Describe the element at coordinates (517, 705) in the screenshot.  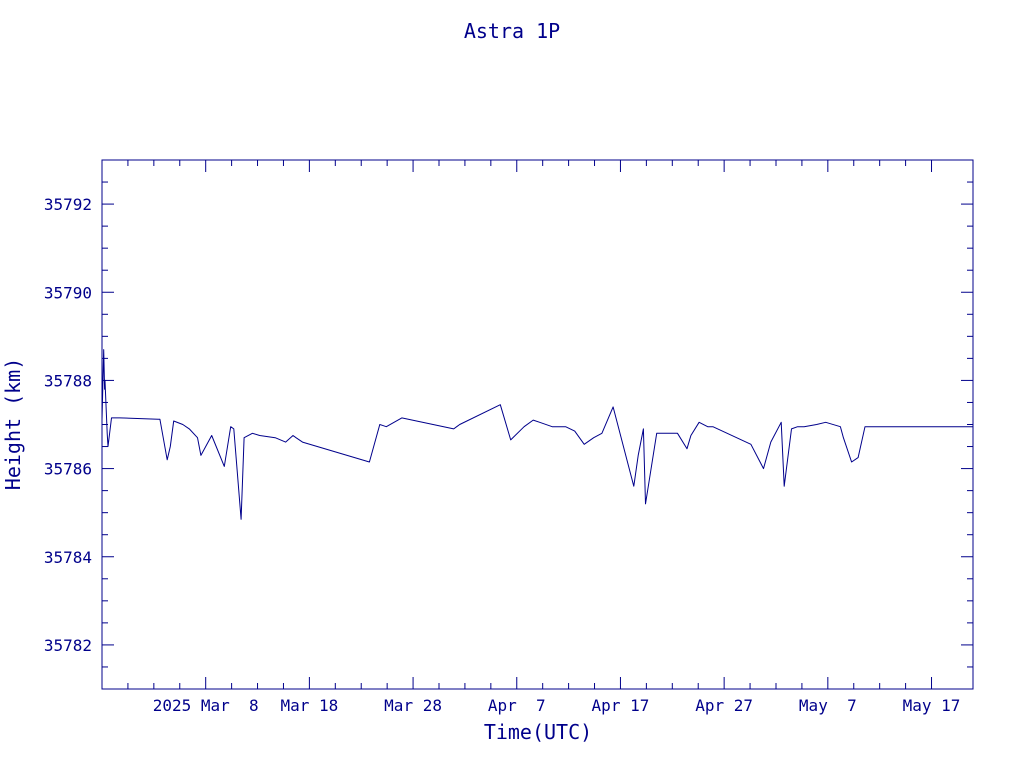
I see `x-tick-label: Apr 7` at that location.